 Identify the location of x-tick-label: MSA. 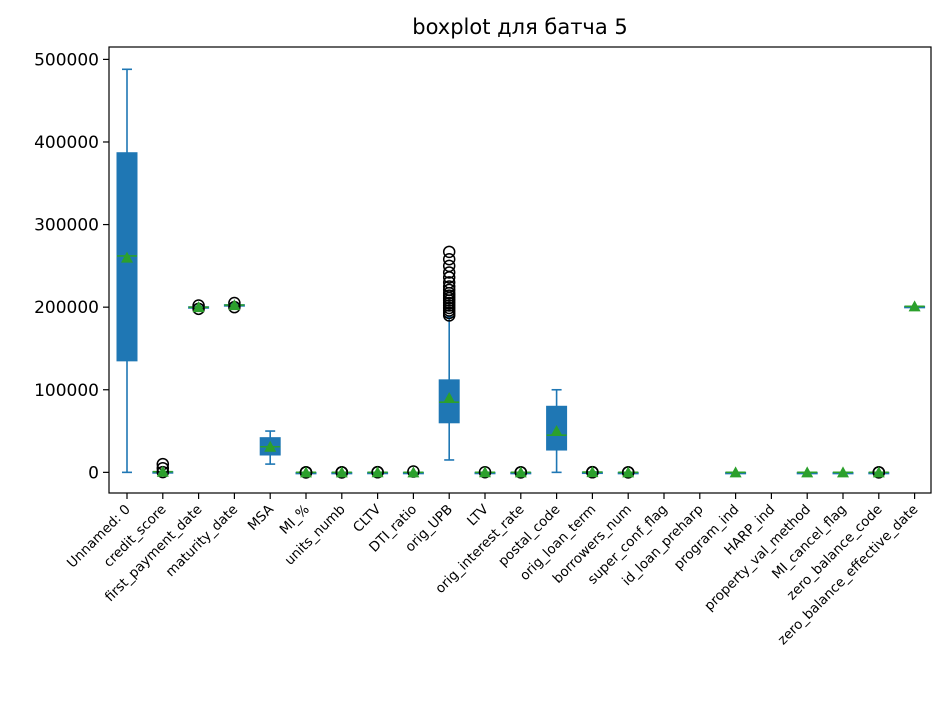
(261, 517).